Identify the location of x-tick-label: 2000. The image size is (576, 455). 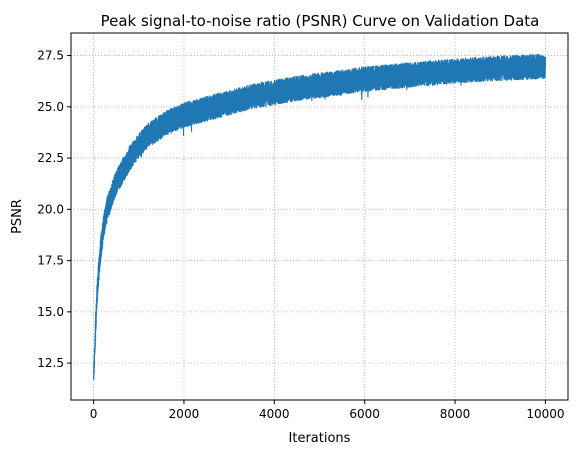
(184, 414).